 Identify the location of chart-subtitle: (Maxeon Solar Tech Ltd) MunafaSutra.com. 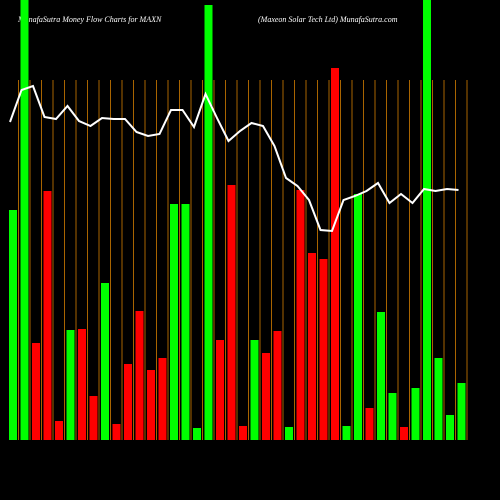
(328, 19).